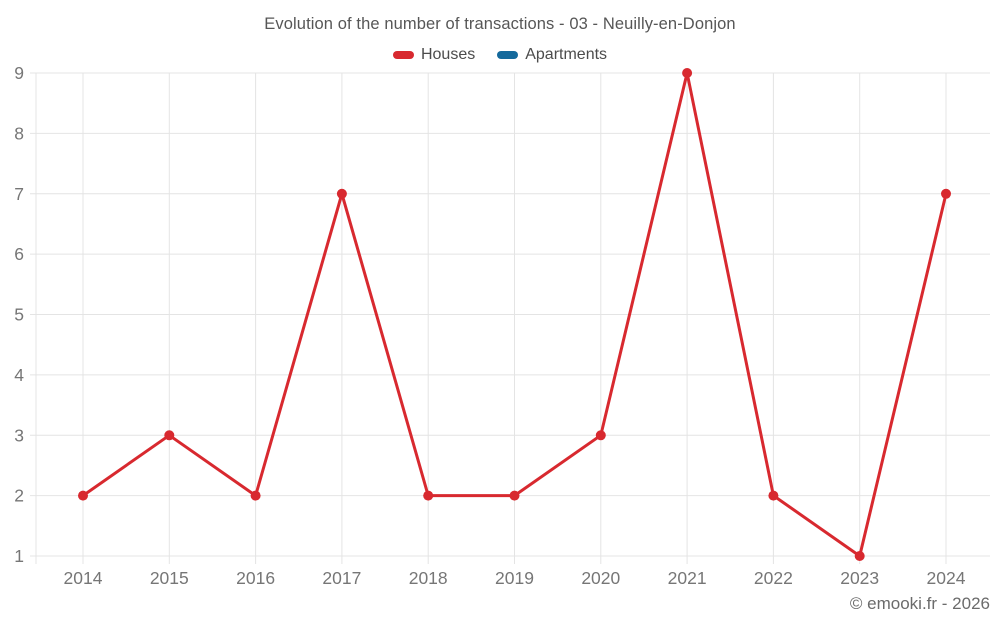 Image resolution: width=1000 pixels, height=625 pixels. What do you see at coordinates (773, 578) in the screenshot?
I see `svg-text: 2022` at bounding box center [773, 578].